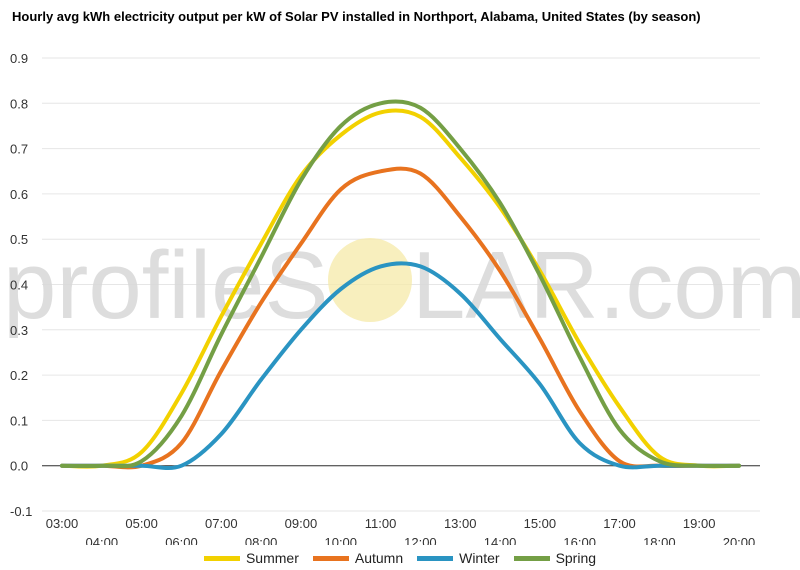  I want to click on legend: Summer Autumn Winter Spring, so click(400, 558).